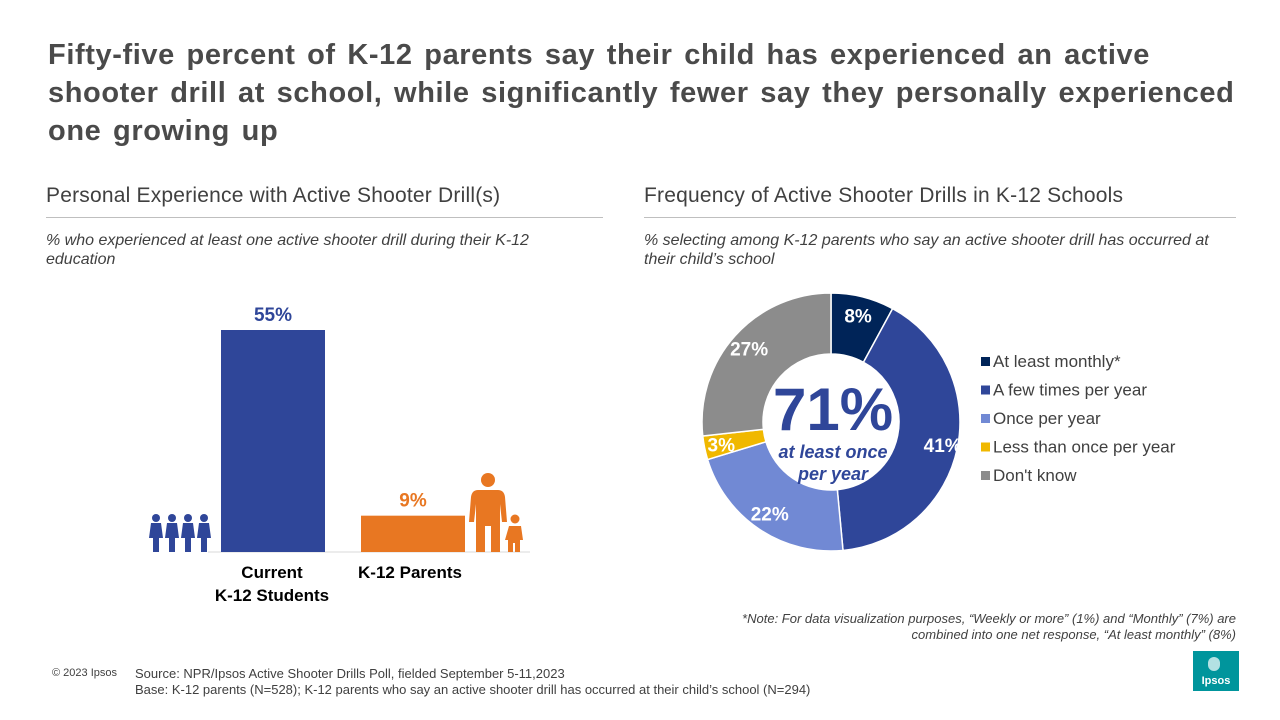 The width and height of the screenshot is (1280, 720). I want to click on donut-center-caption-line2: per year, so click(833, 474).